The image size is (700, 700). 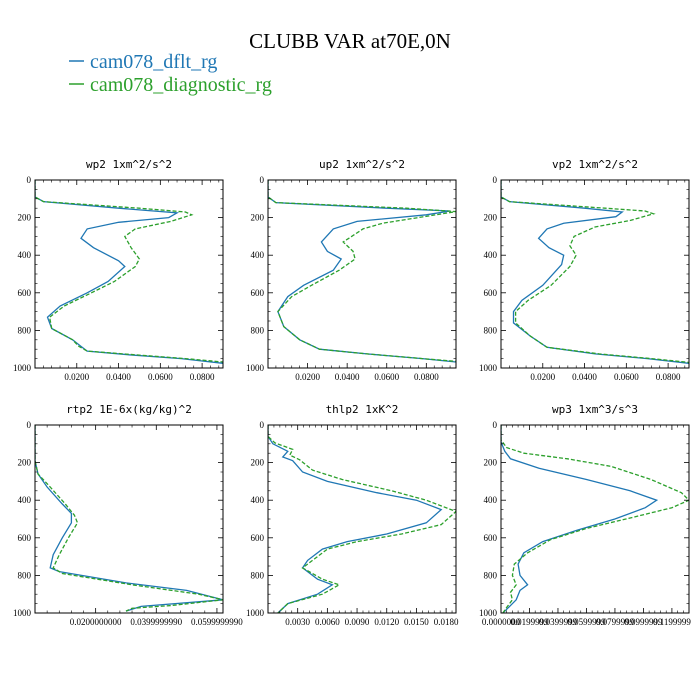 What do you see at coordinates (362, 409) in the screenshot?
I see `panel-title: thlp2 1xK^2` at bounding box center [362, 409].